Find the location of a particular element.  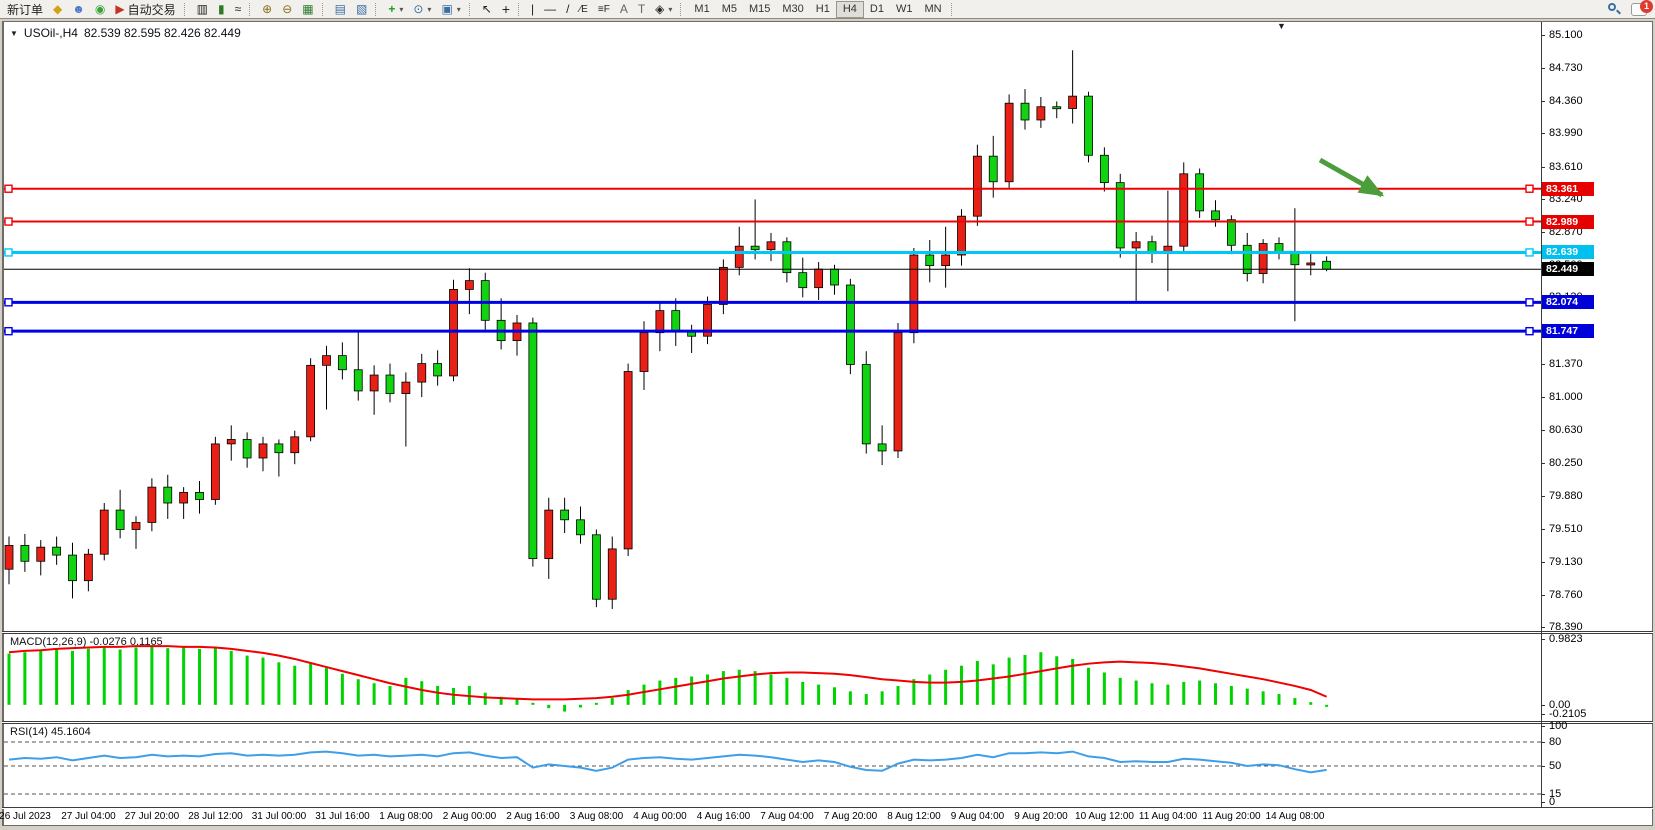

macd-pane-canvas is located at coordinates (772, 676).